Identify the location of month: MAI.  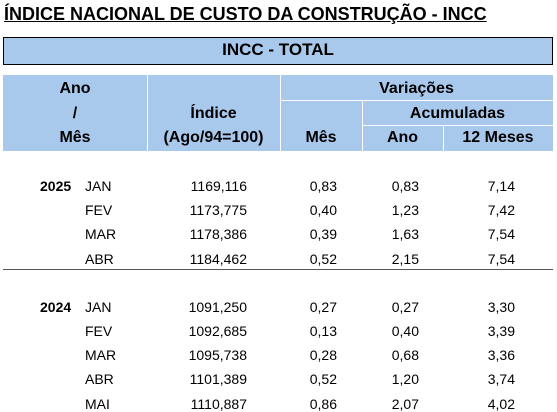
(97, 403).